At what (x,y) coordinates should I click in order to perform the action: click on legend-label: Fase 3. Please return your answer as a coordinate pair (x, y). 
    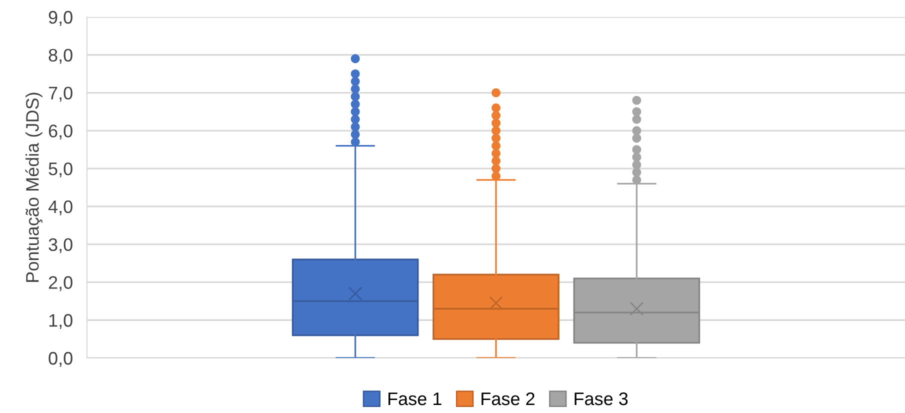
    Looking at the image, I should click on (601, 399).